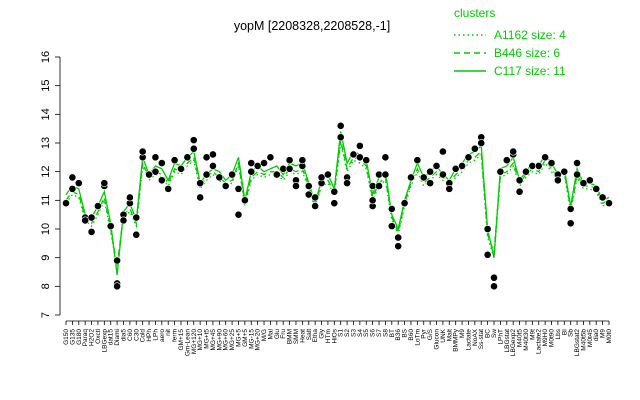  Describe the element at coordinates (46, 172) in the screenshot. I see `y-tick-label: 12` at that location.